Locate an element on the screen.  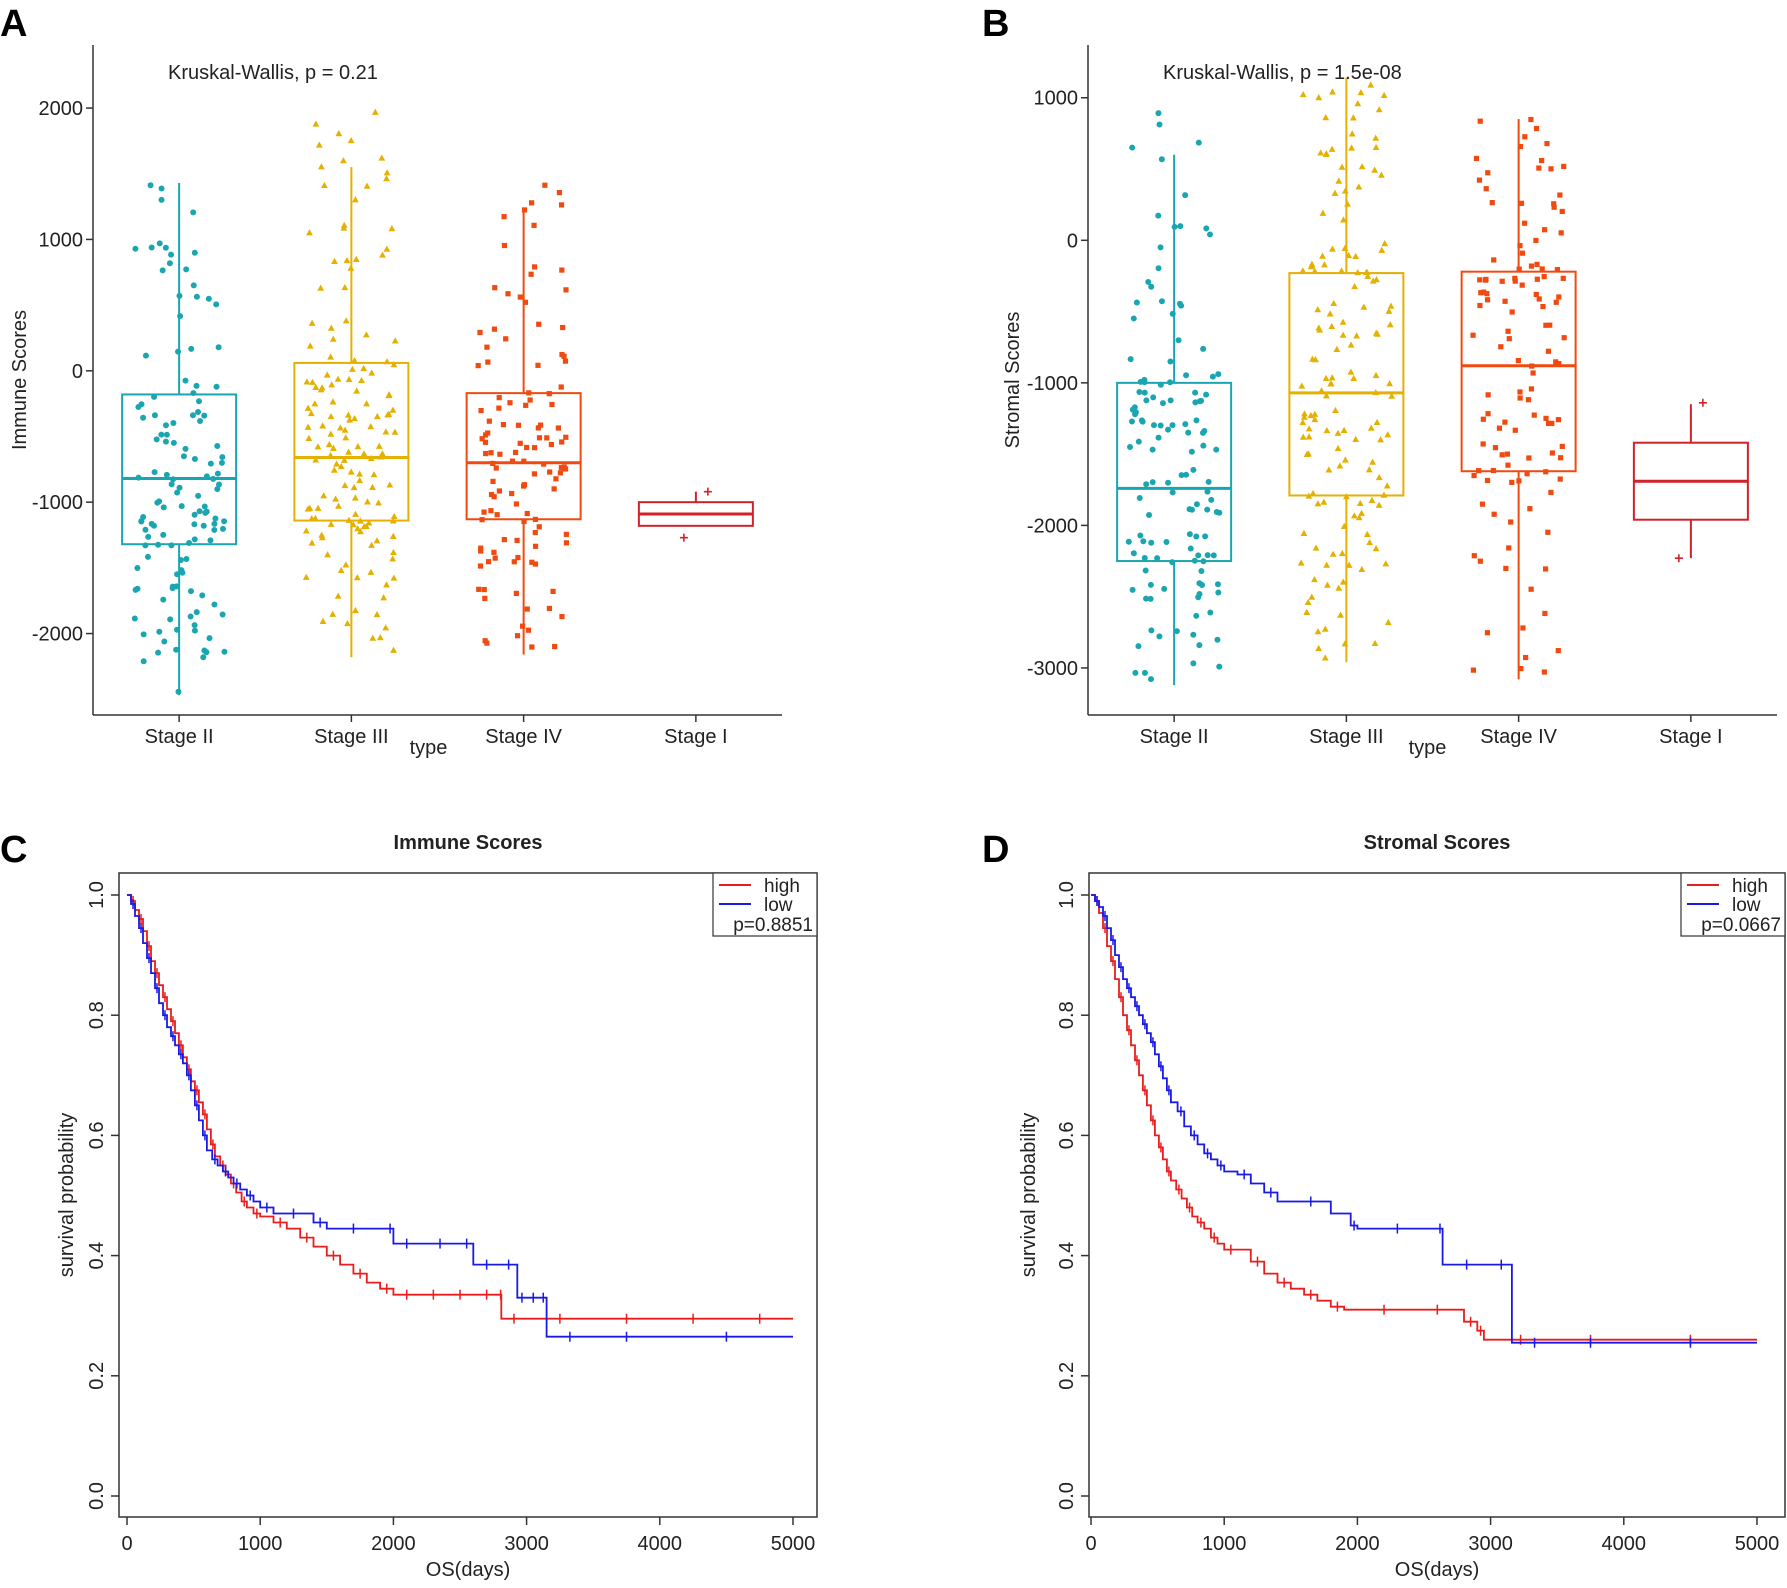
x-tick-label: 0 is located at coordinates (126, 1544).